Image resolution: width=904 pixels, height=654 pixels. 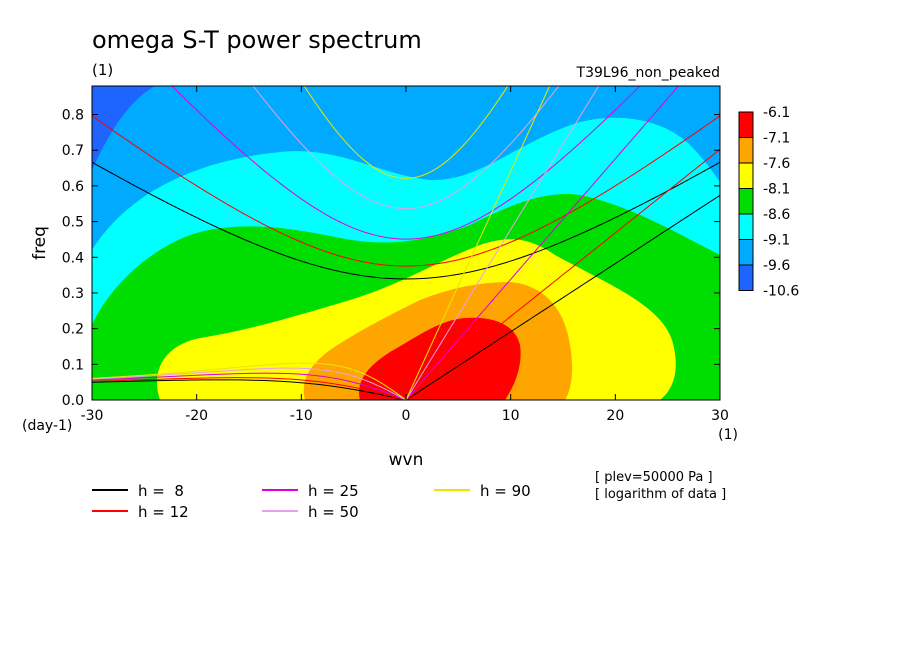 I want to click on y-tick-label: 0.1, so click(x=73, y=365).